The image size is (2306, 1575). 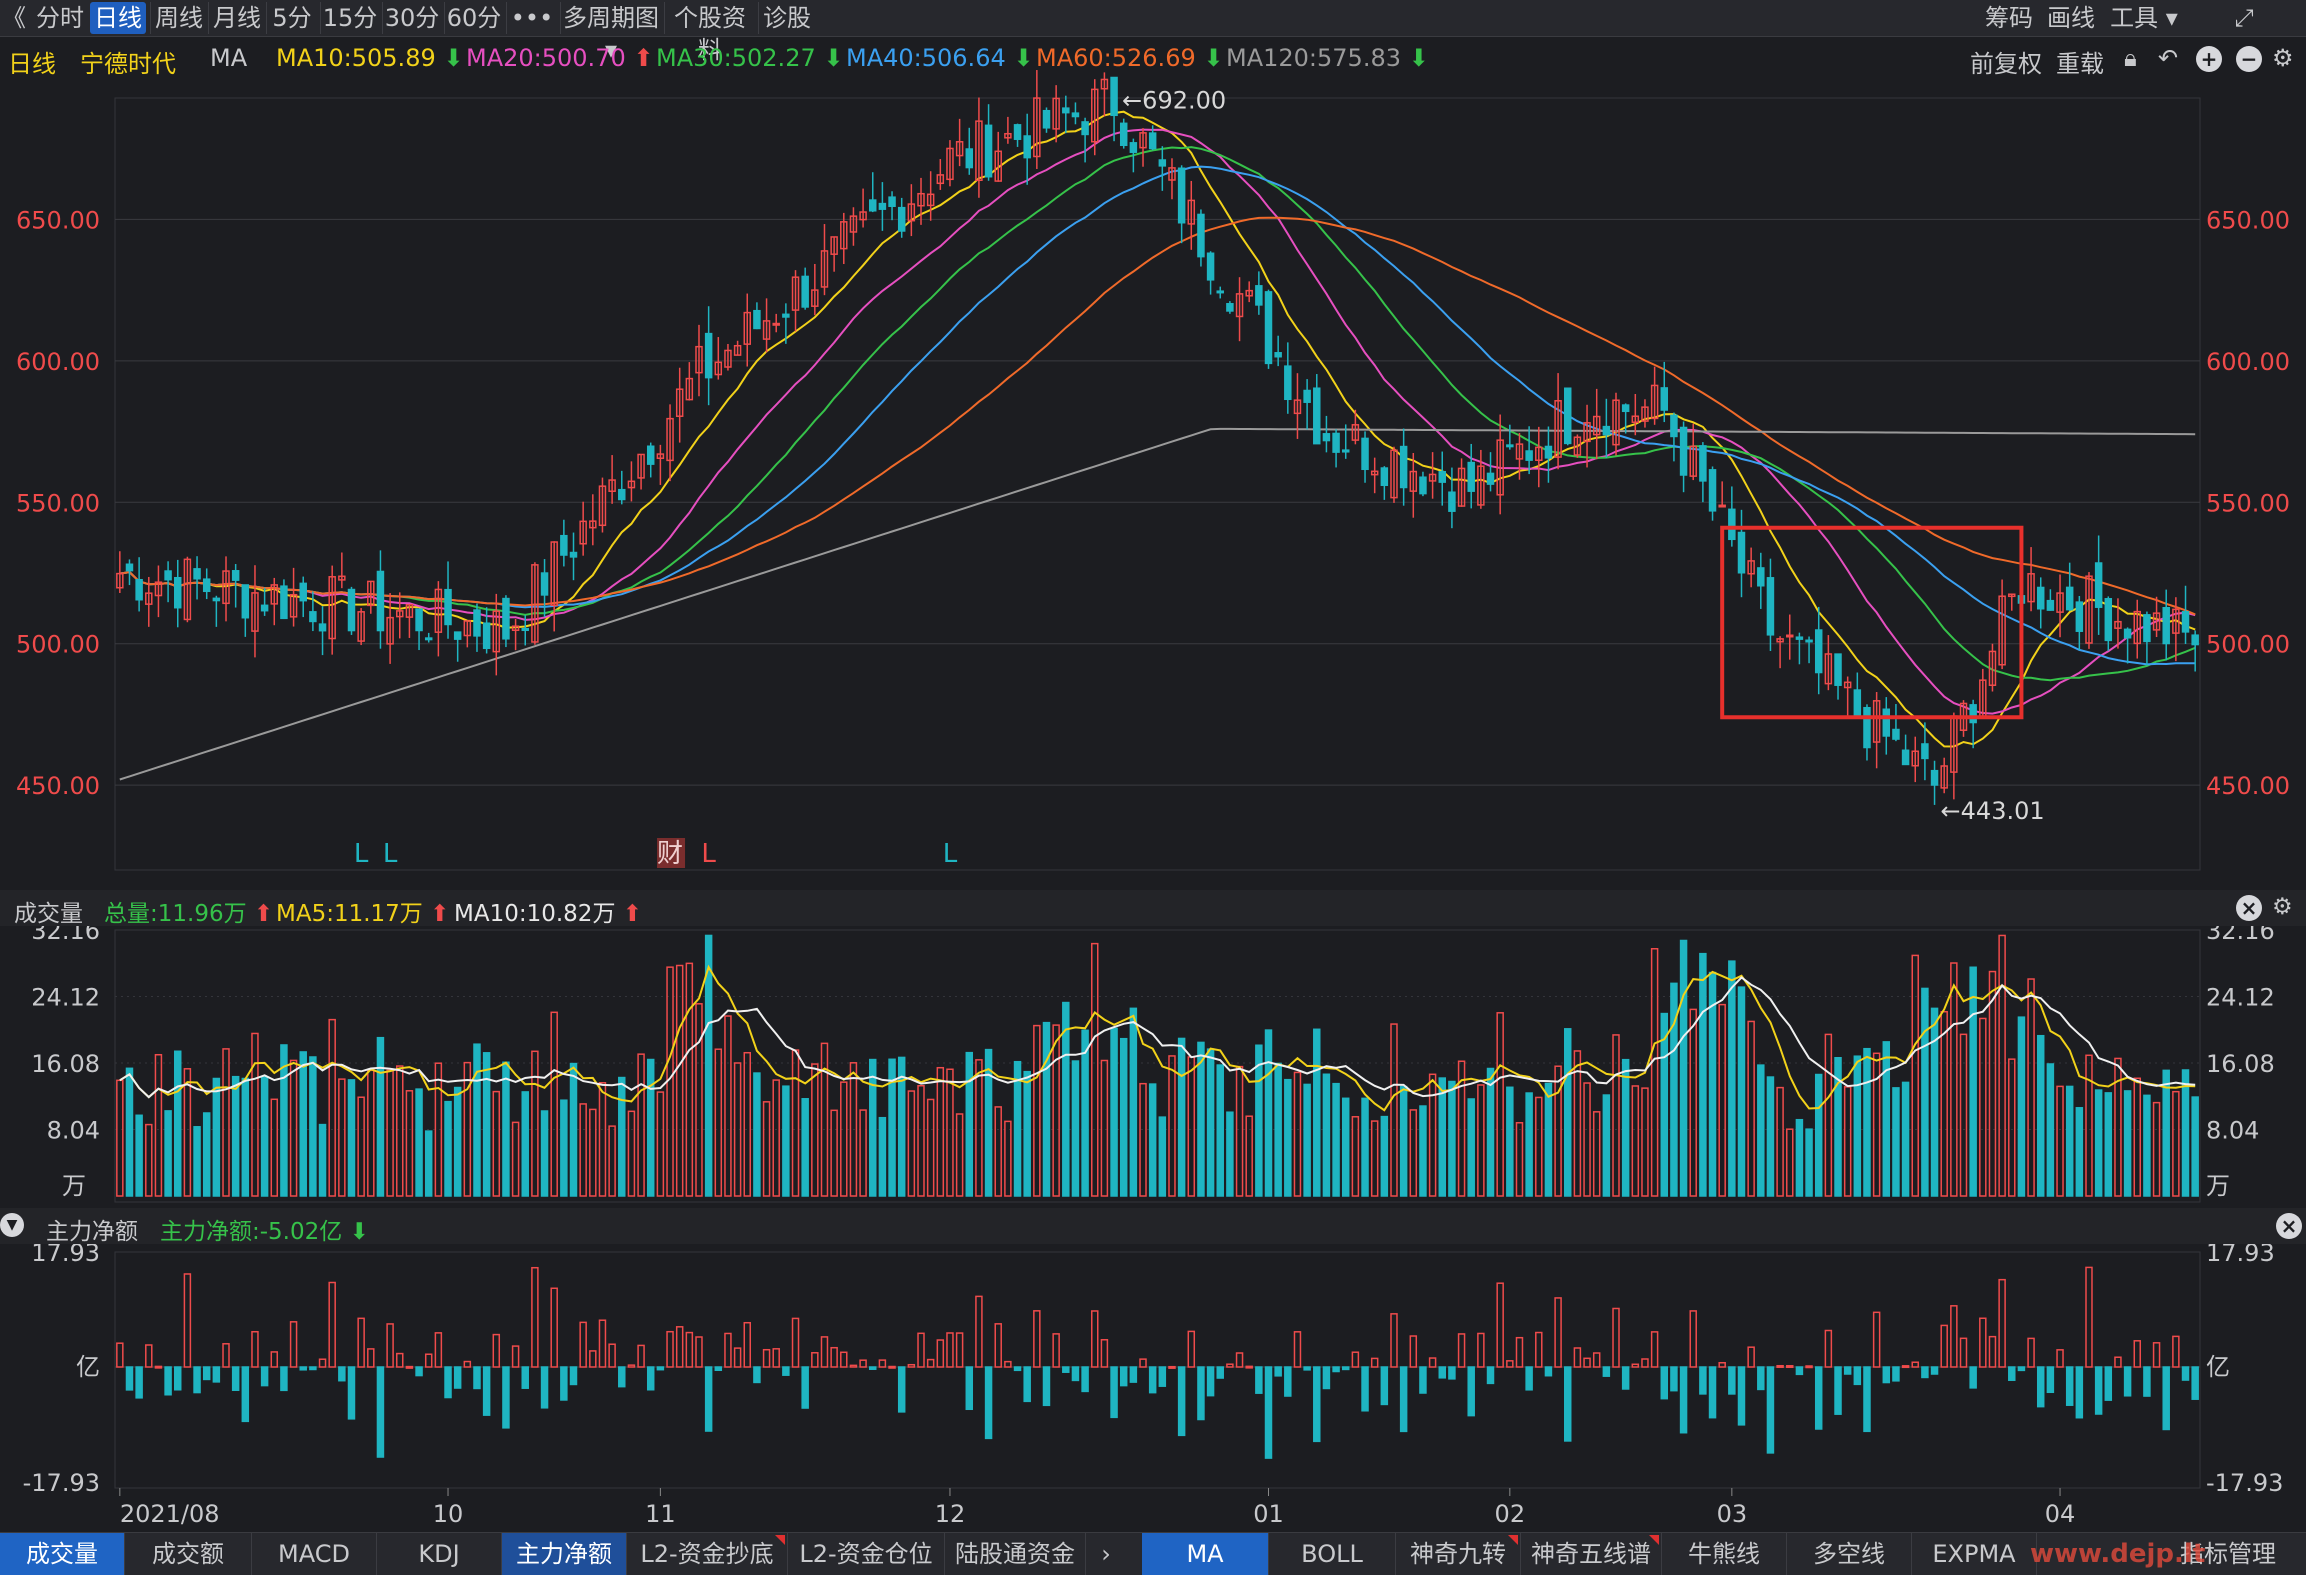 What do you see at coordinates (1106, 1554) in the screenshot?
I see `scroll-right-icon: ›` at bounding box center [1106, 1554].